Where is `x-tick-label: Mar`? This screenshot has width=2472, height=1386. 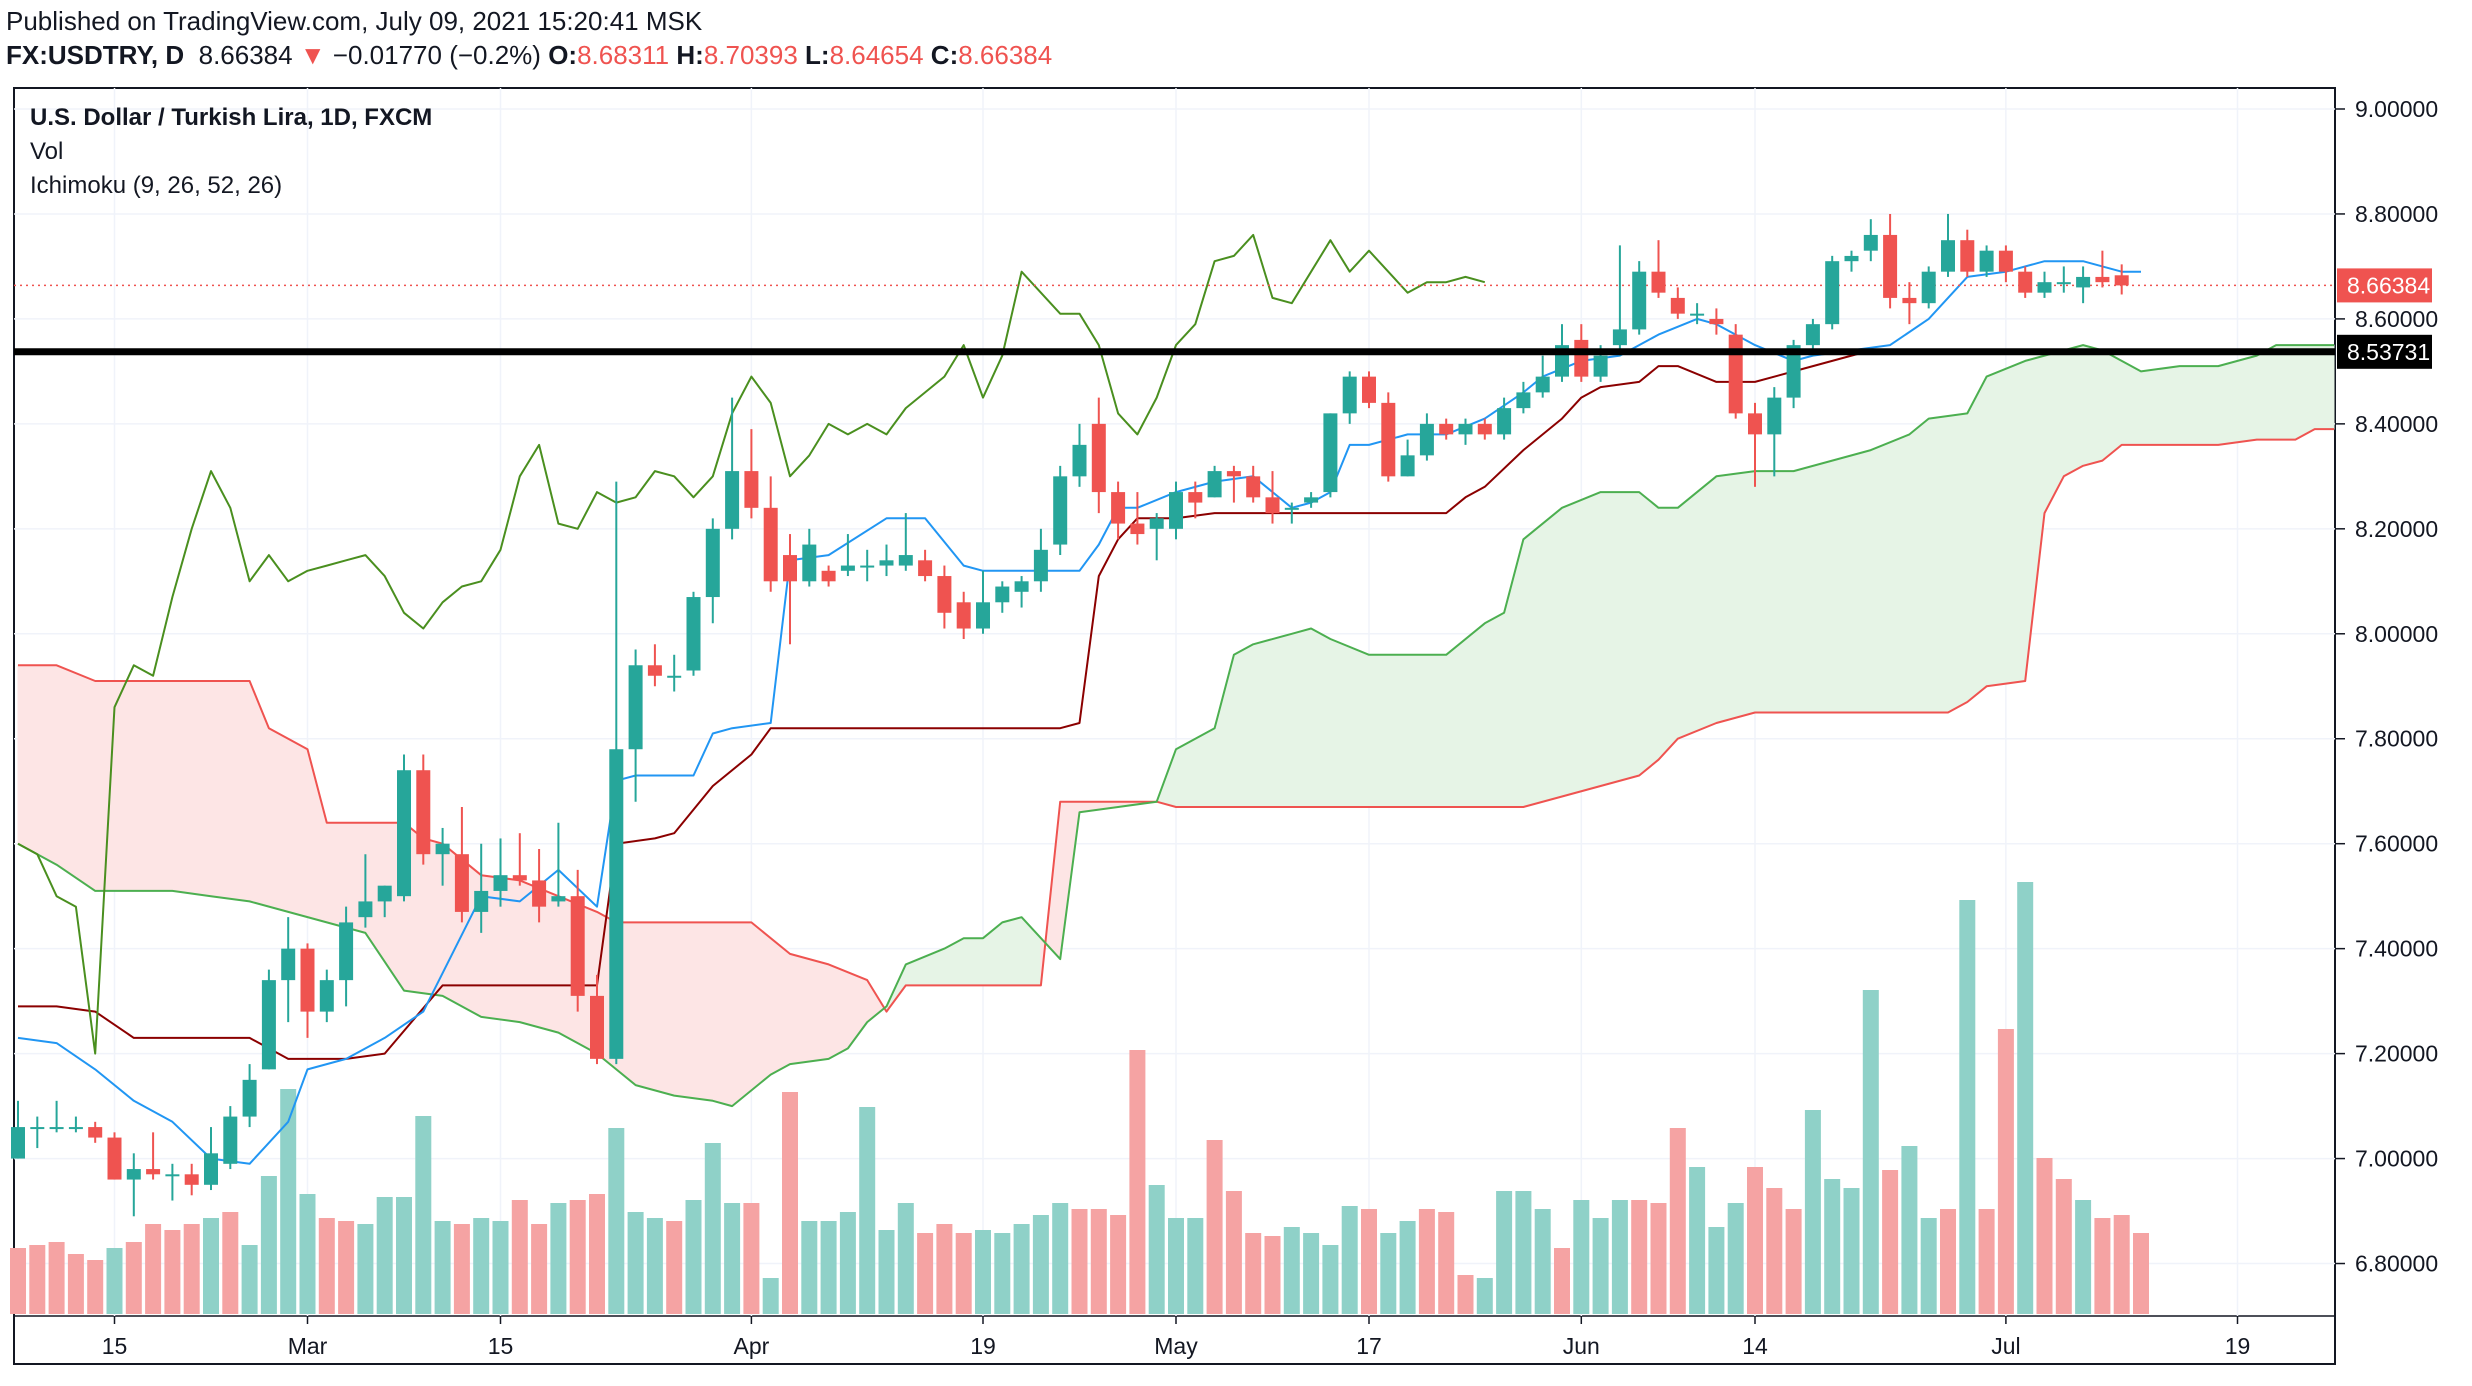 x-tick-label: Mar is located at coordinates (308, 1346).